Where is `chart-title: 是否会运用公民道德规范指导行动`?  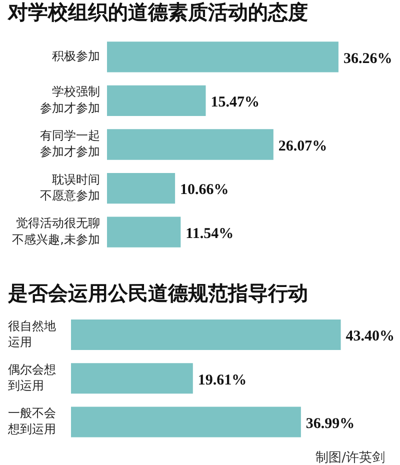 chart-title: 是否会运用公民道德规范指导行动 is located at coordinates (157, 293).